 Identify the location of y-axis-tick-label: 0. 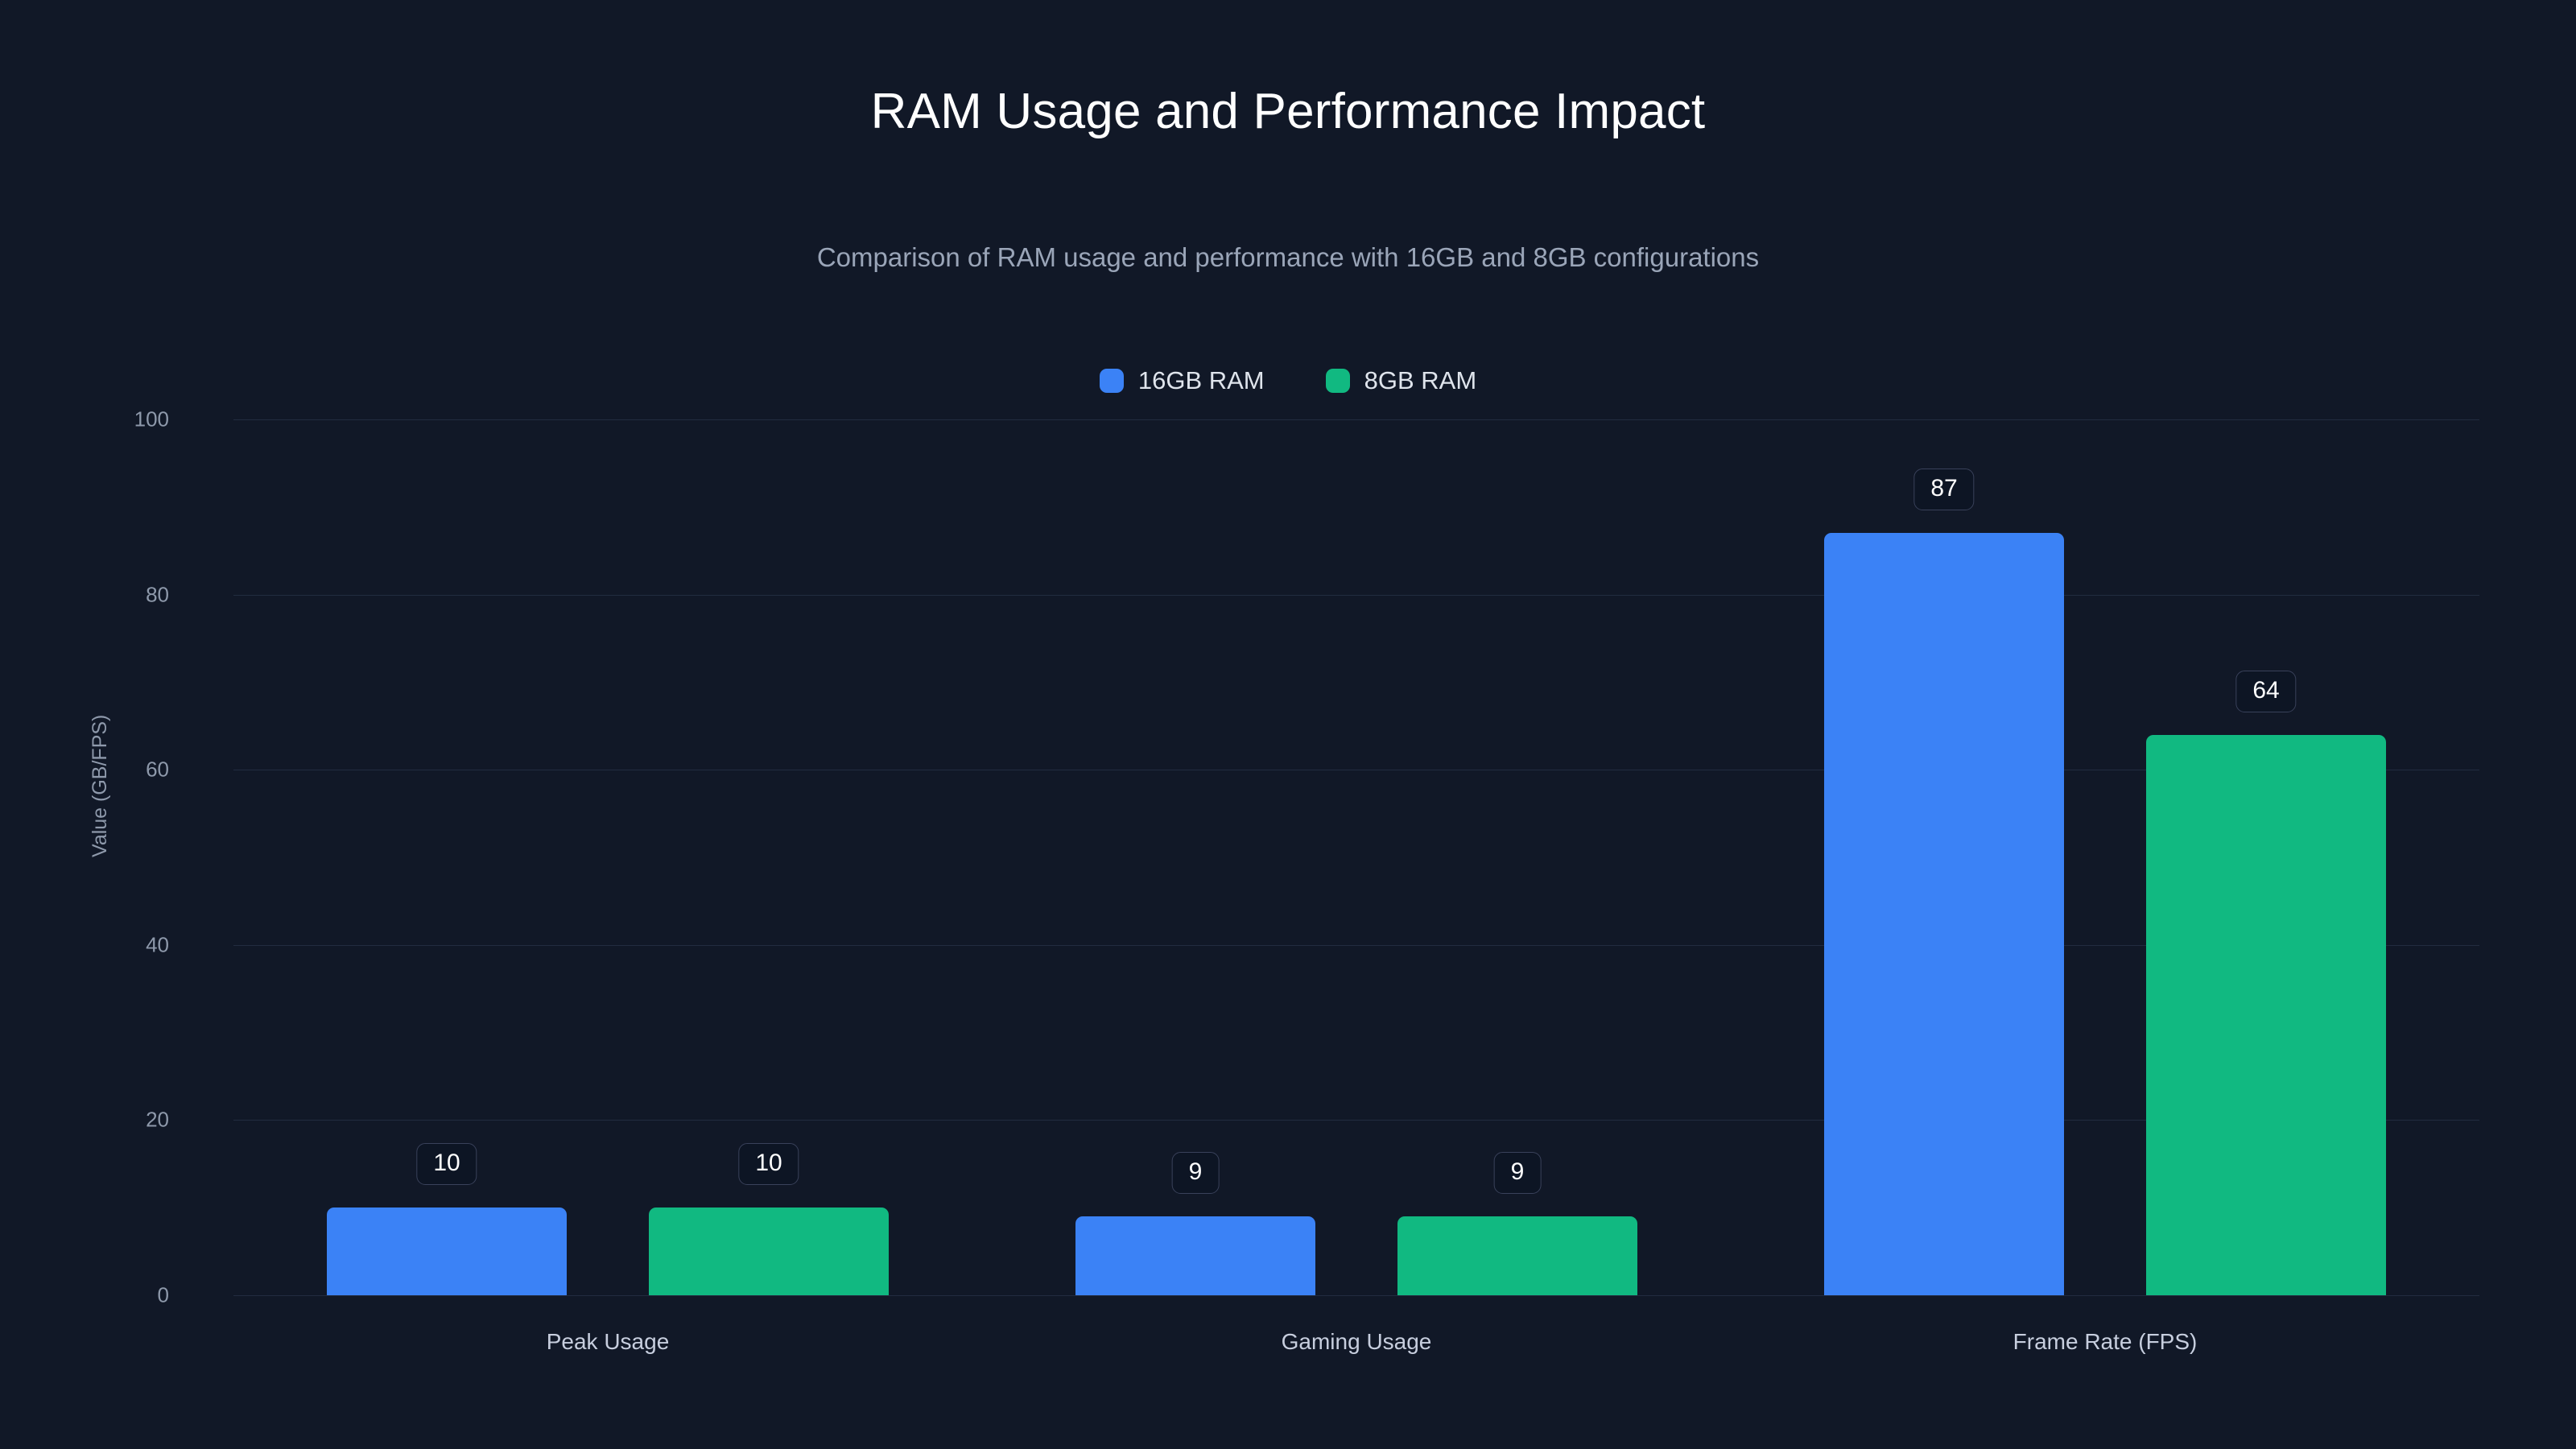
(163, 1294).